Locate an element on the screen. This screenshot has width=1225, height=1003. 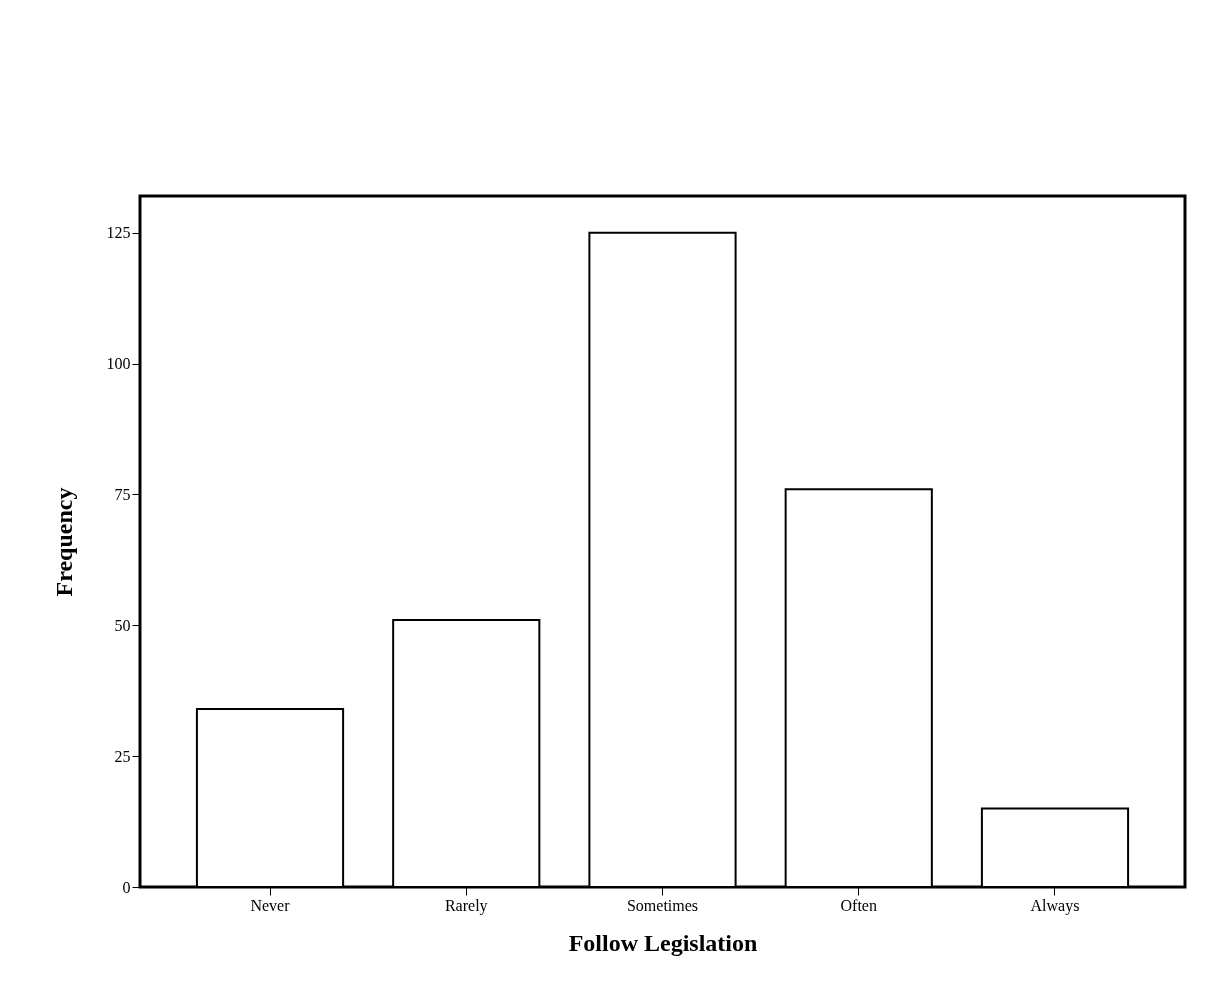
y-axis-title: Frequency is located at coordinates (63, 542).